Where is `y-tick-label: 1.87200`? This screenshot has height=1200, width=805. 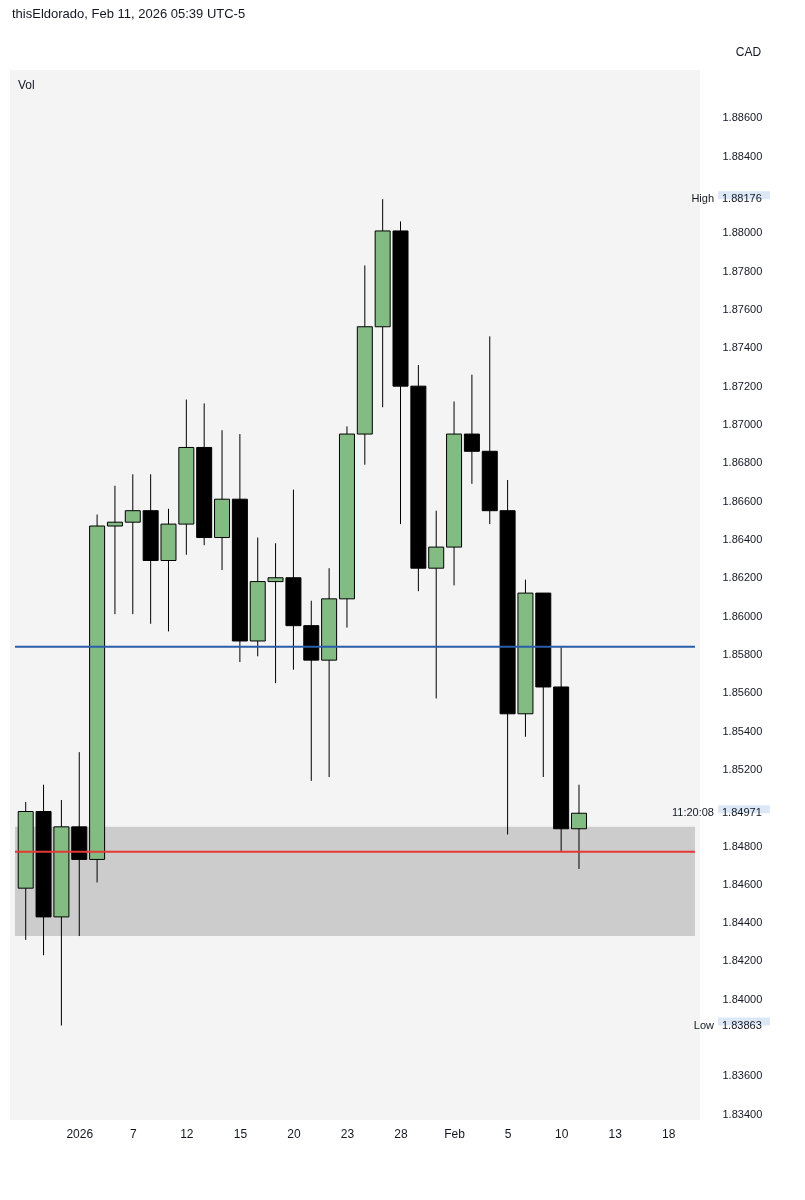 y-tick-label: 1.87200 is located at coordinates (742, 385).